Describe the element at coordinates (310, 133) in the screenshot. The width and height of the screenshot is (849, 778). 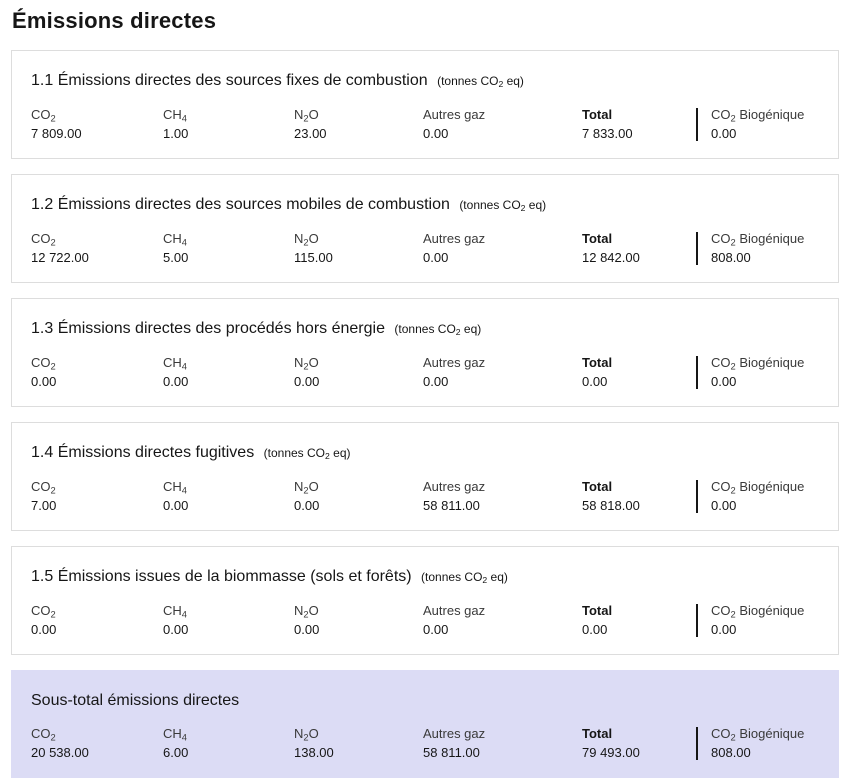
I see `n2o-value: 23.00` at that location.